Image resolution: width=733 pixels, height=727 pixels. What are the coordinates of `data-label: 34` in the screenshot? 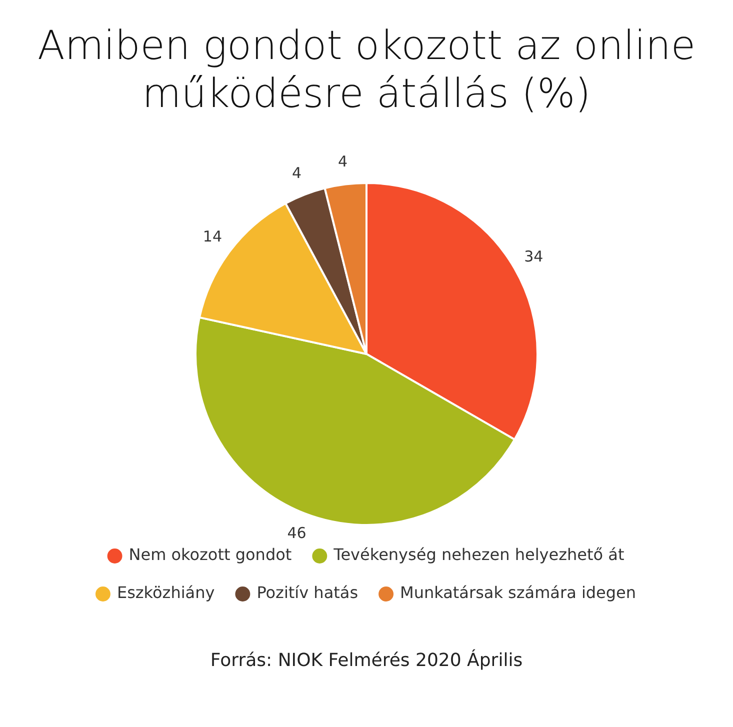 It's located at (534, 256).